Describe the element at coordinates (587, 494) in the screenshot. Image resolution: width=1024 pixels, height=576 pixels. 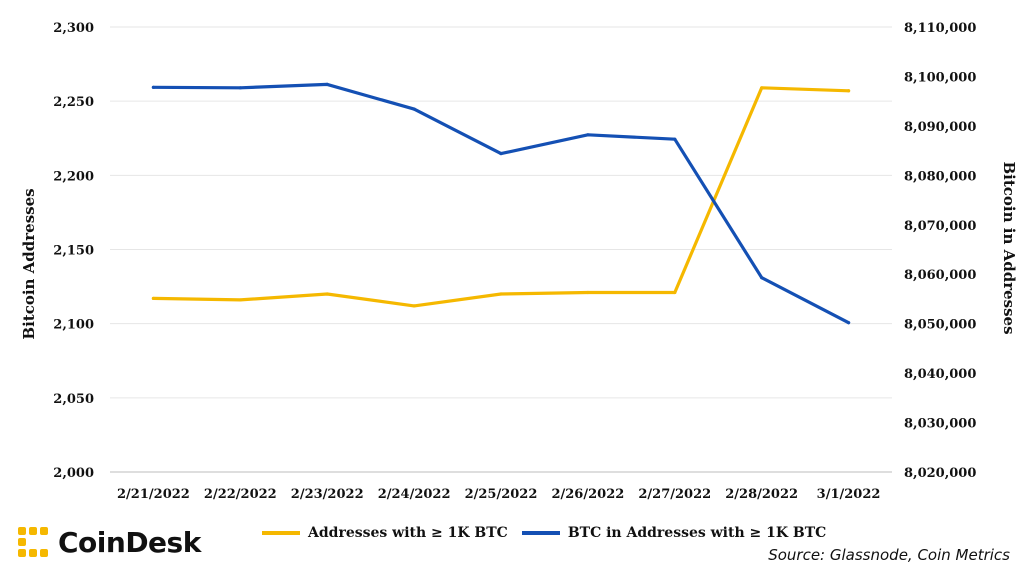
I see `x-tick-label: 2/26/2022` at that location.